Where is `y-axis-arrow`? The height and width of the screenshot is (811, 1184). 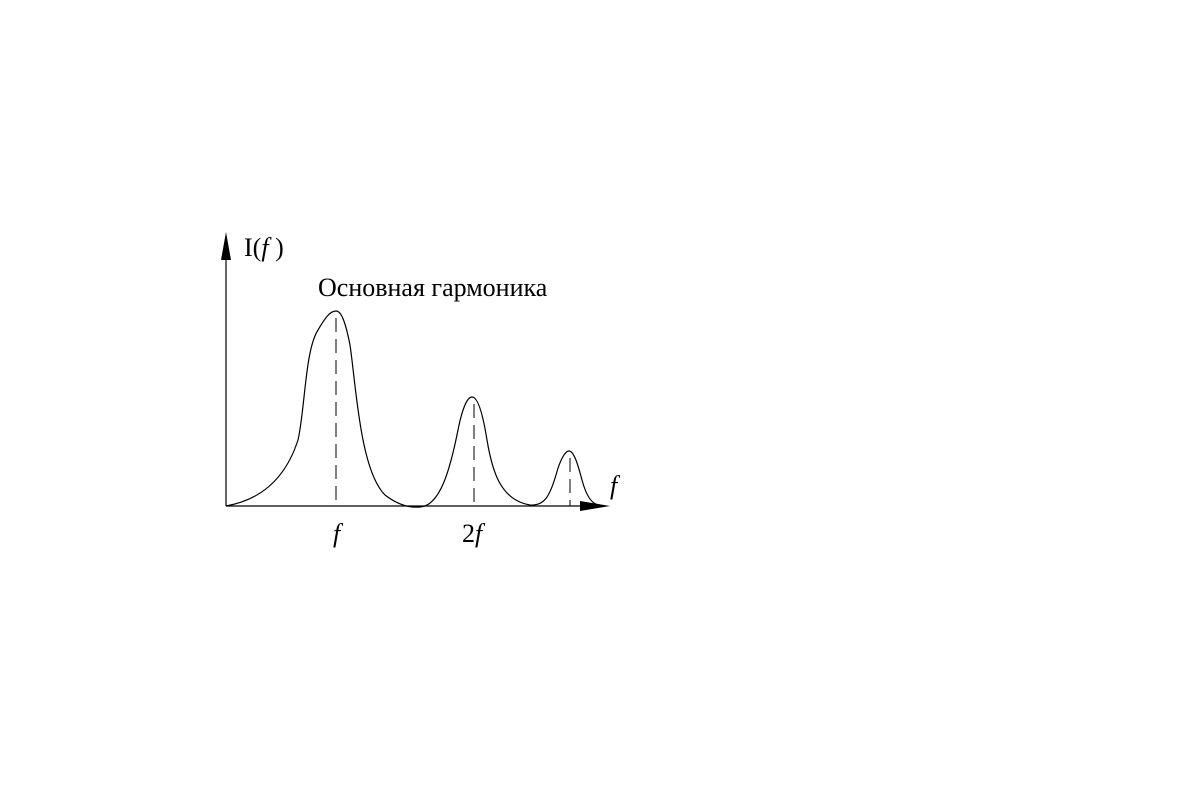
y-axis-arrow is located at coordinates (226, 246).